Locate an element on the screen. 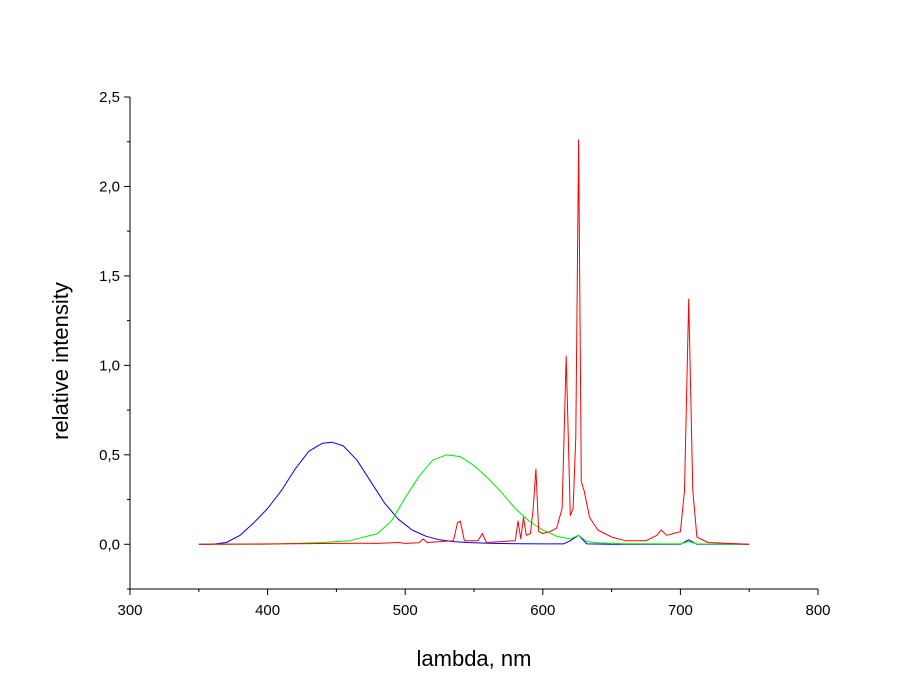 The image size is (900, 695). x-axis: 300 400 500 600 700 800 is located at coordinates (473, 604).